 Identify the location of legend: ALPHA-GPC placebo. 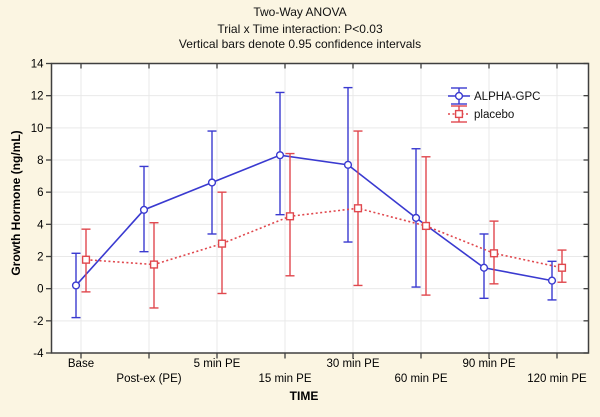
(494, 105).